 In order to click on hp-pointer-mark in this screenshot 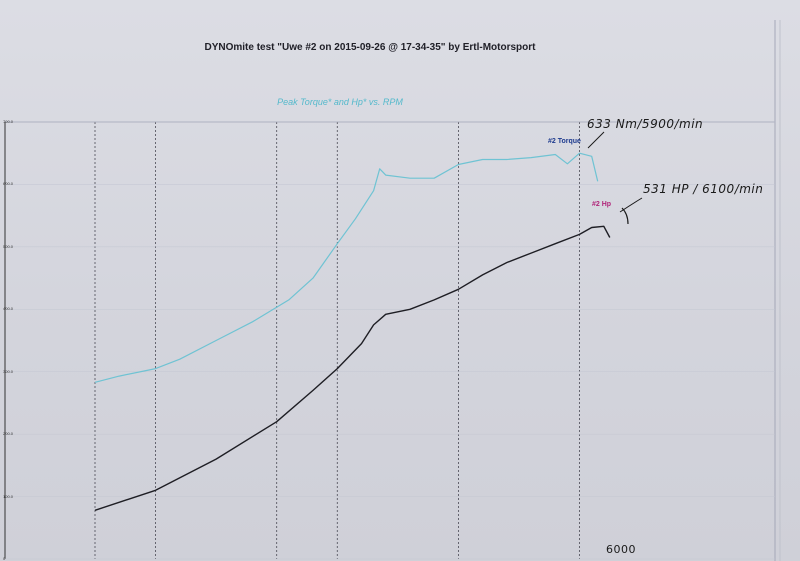, I will do `click(631, 205)`.